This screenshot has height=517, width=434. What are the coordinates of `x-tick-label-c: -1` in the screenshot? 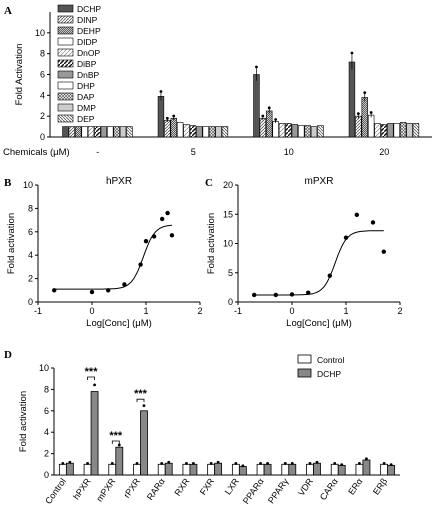 It's located at (238, 311).